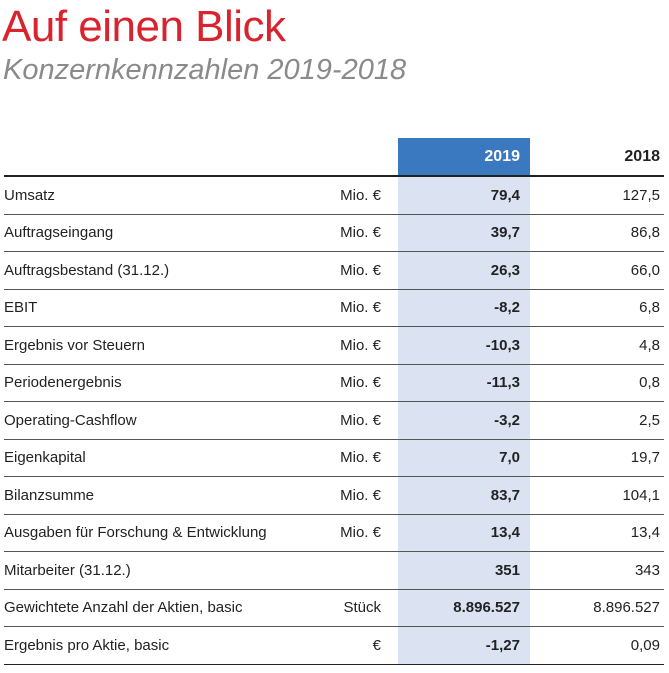 The height and width of the screenshot is (673, 669). I want to click on column-header: 2018, so click(642, 156).